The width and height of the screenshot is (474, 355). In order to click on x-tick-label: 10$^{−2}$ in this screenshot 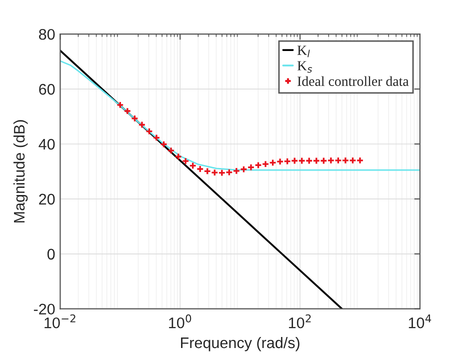, I will do `click(60, 321)`.